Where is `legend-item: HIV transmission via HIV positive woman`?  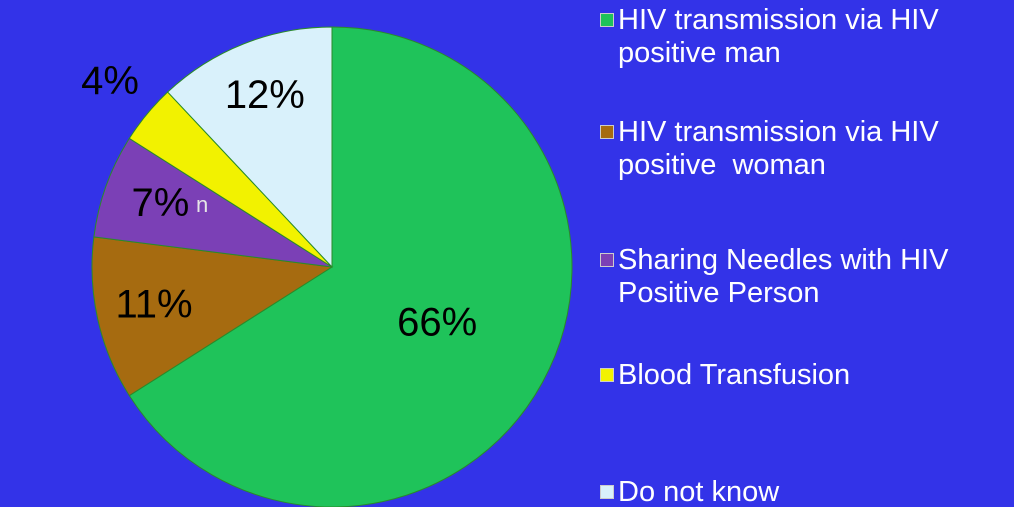
legend-item: HIV transmission via HIV positive woman is located at coordinates (800, 149).